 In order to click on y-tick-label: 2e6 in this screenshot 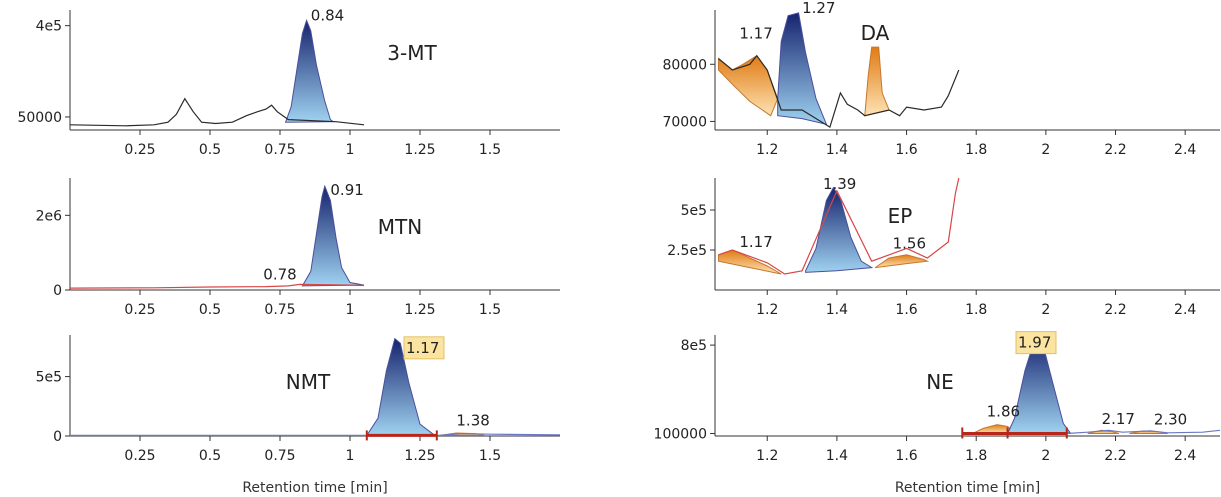, I will do `click(49, 216)`.